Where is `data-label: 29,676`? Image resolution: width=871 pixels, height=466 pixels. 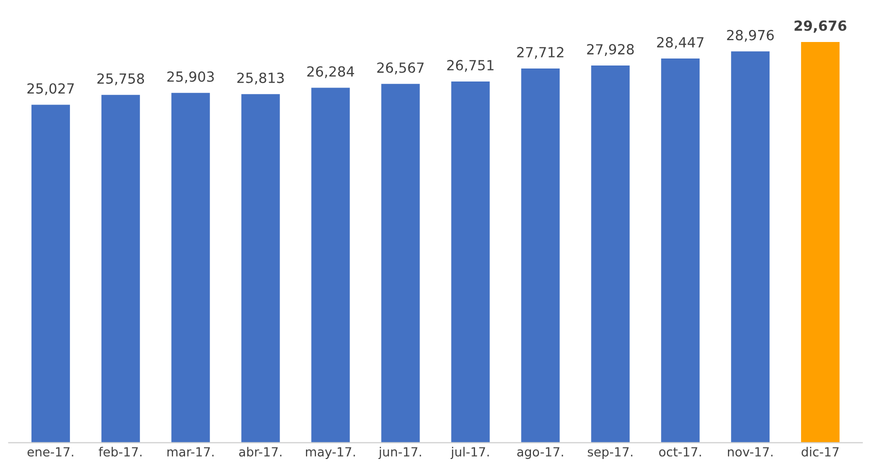
data-label: 29,676 is located at coordinates (820, 26).